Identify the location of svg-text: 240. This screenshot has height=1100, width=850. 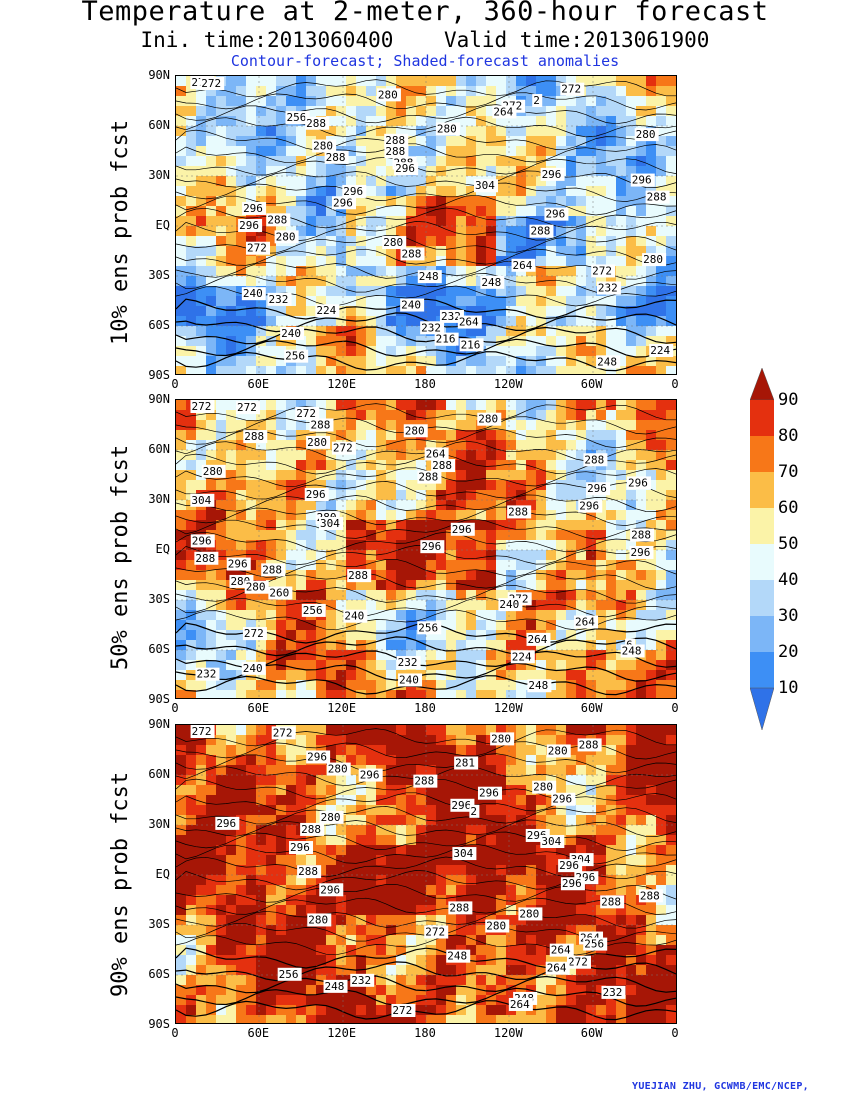
(291, 333).